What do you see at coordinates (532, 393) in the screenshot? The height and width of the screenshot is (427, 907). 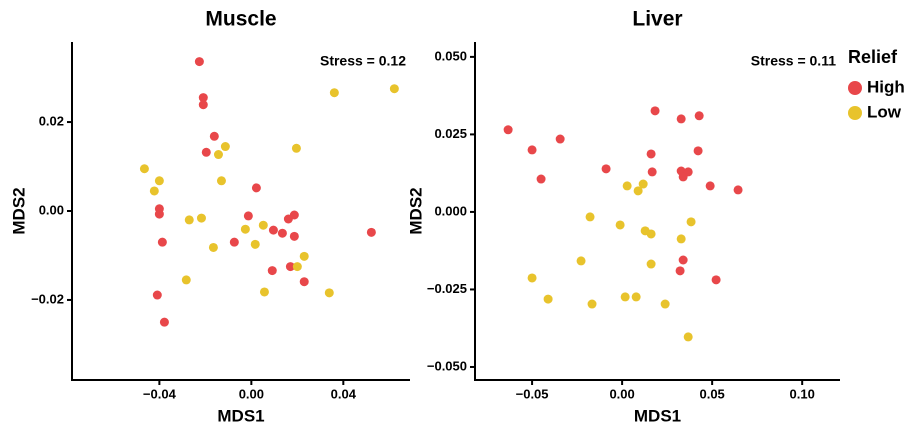 I see `x-tick-label: −0.05` at bounding box center [532, 393].